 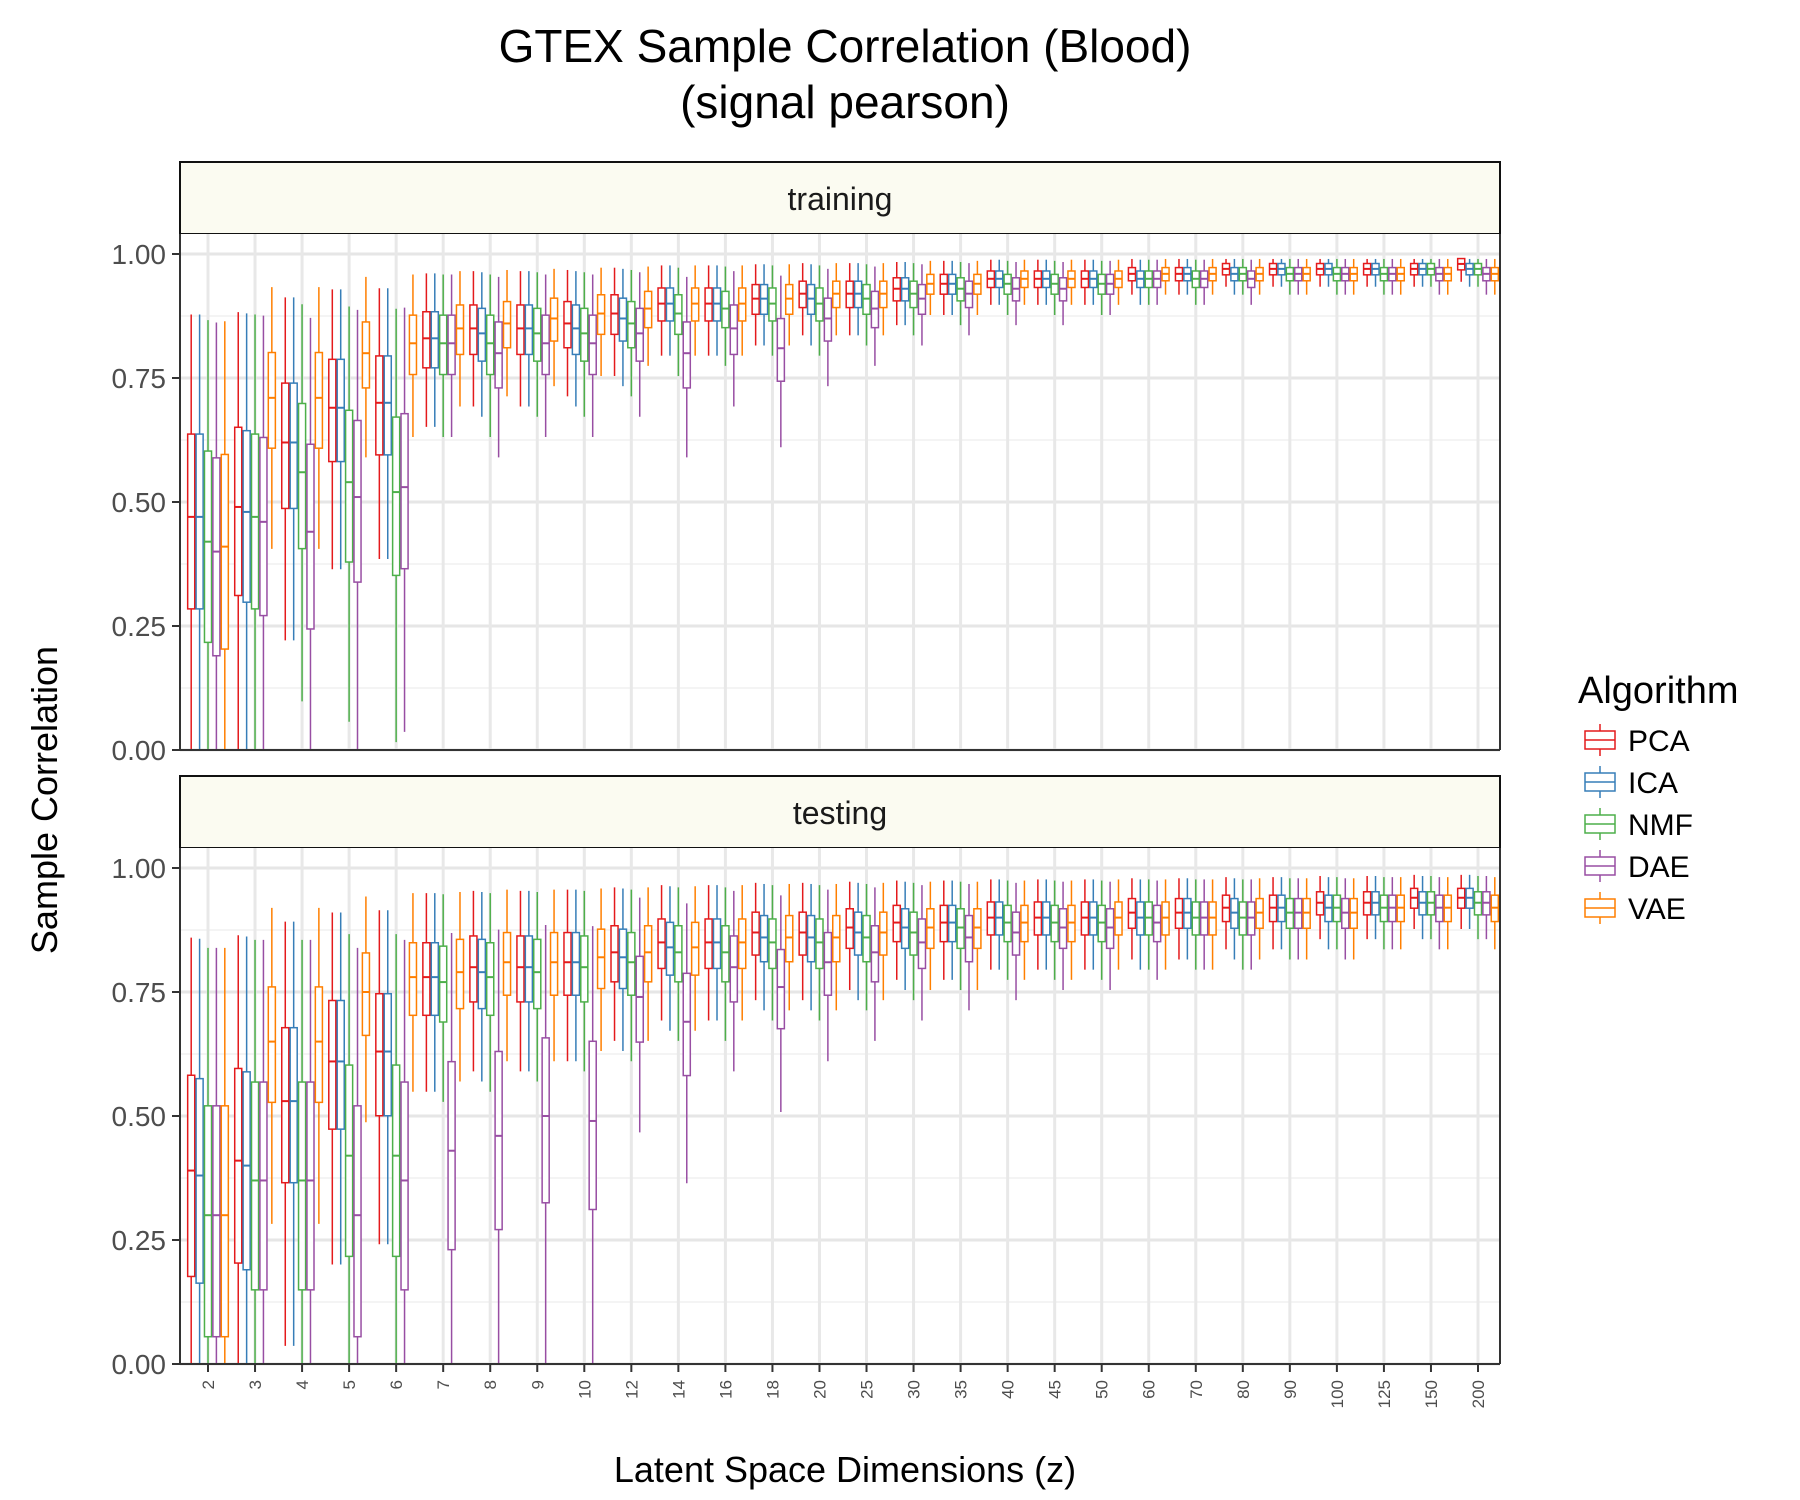 What do you see at coordinates (139, 254) in the screenshot?
I see `y-tick-label: 1.00` at bounding box center [139, 254].